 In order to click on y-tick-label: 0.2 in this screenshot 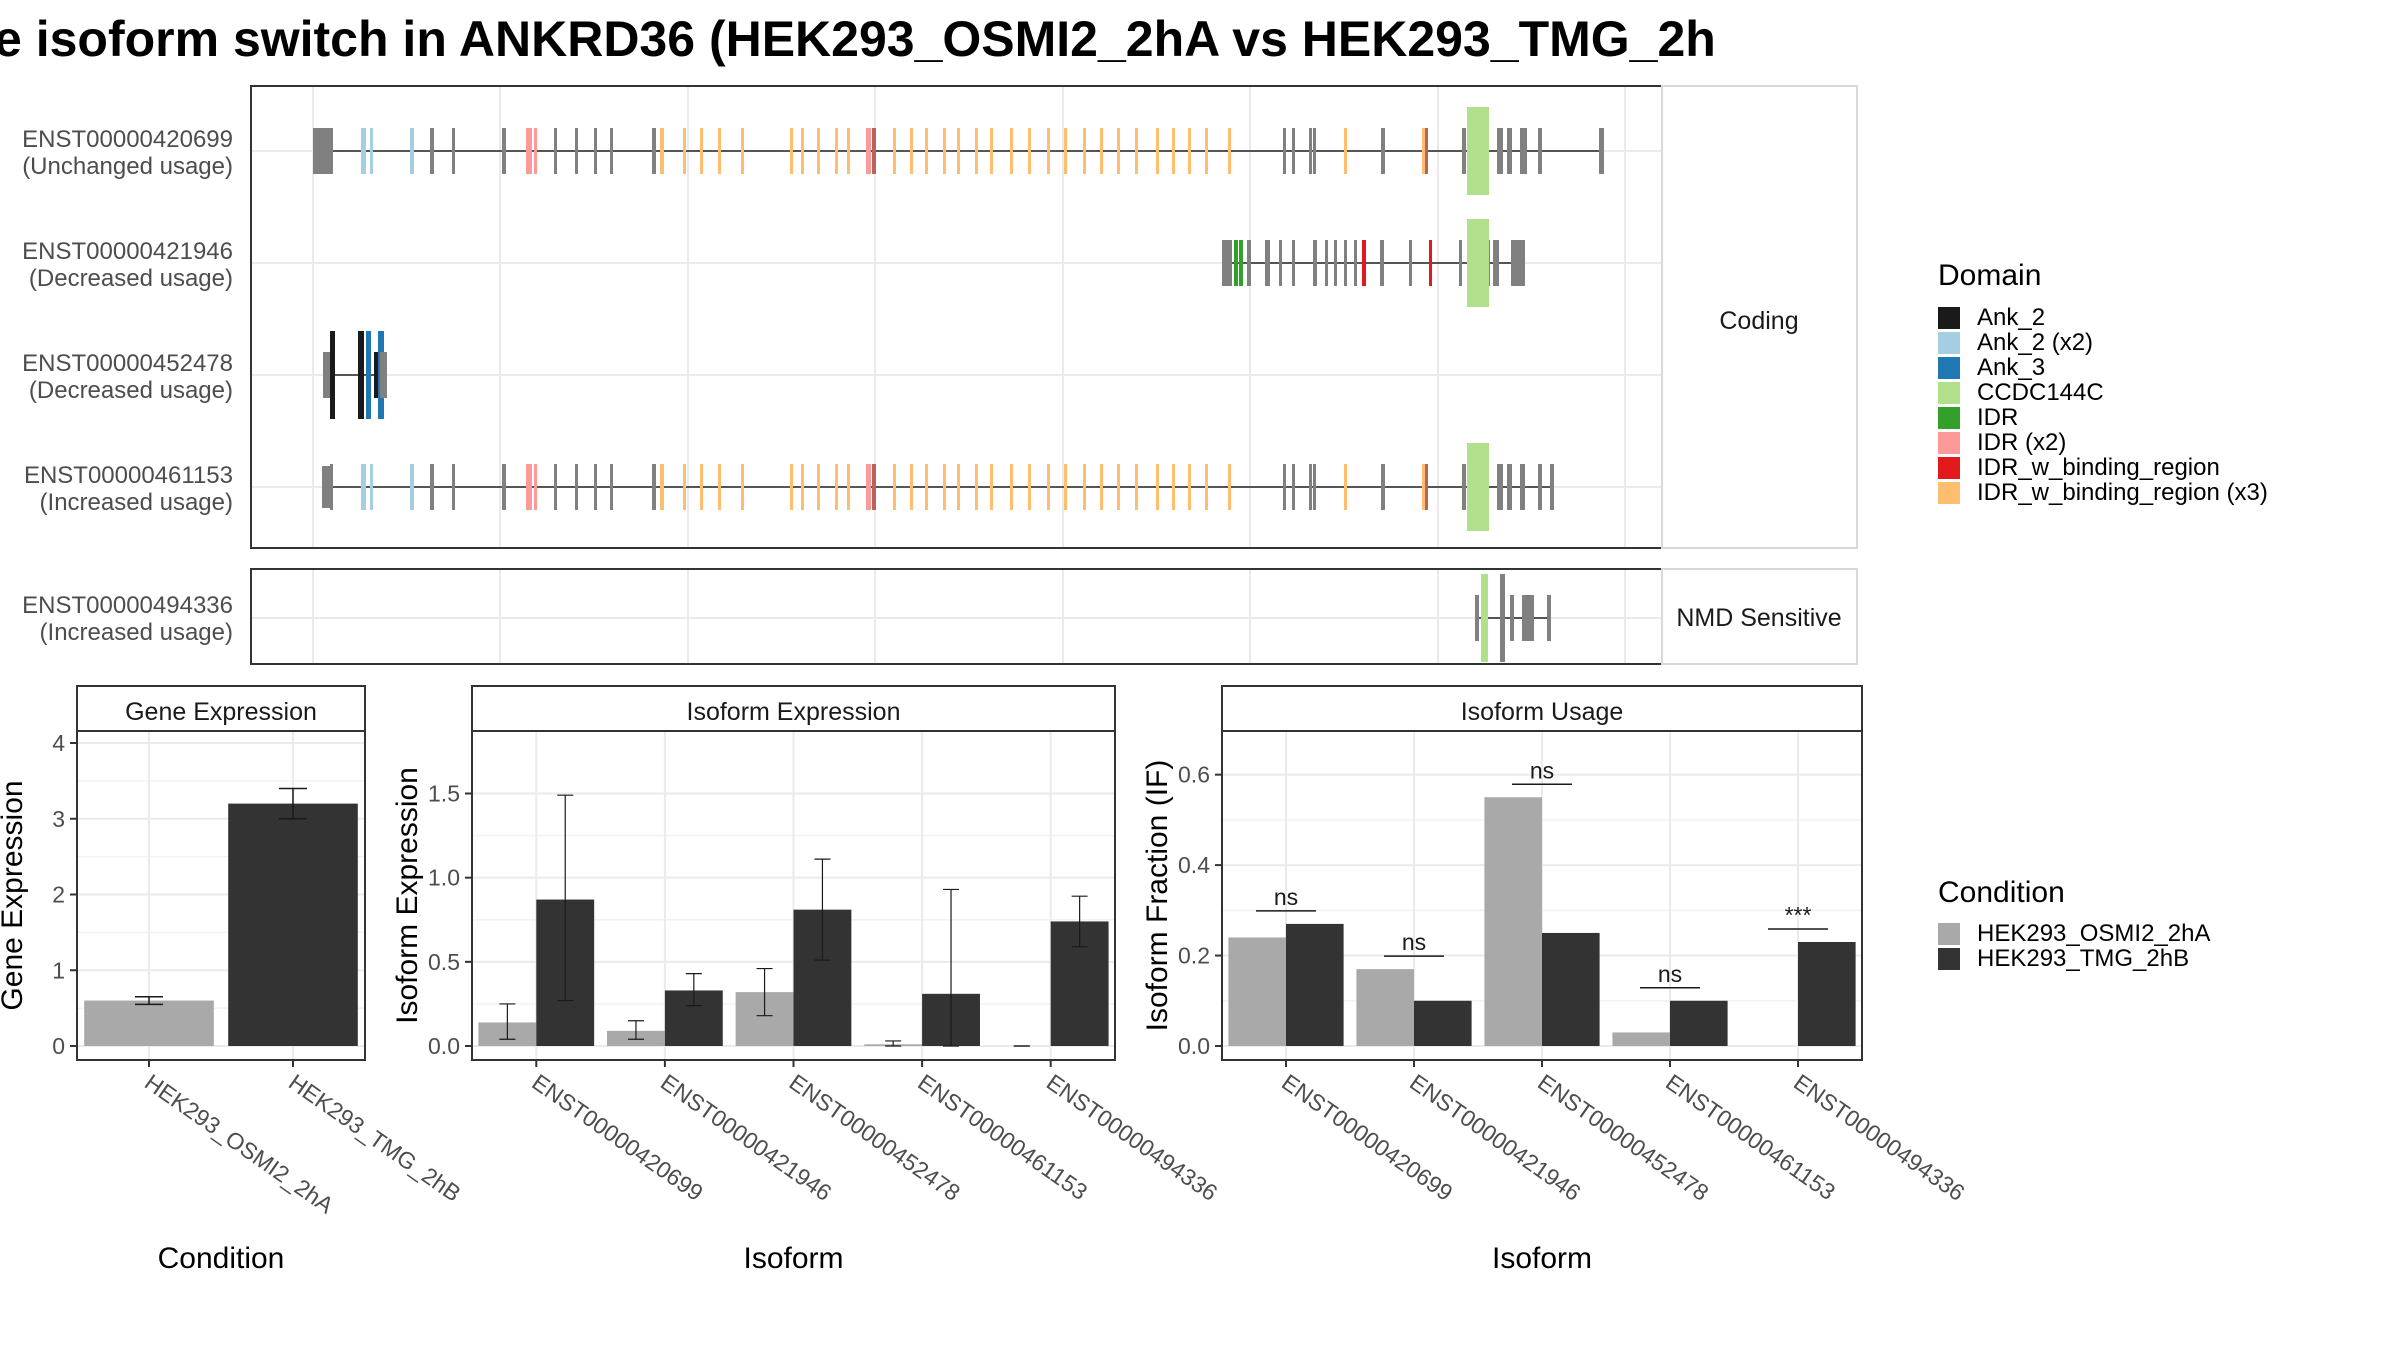, I will do `click(1194, 956)`.